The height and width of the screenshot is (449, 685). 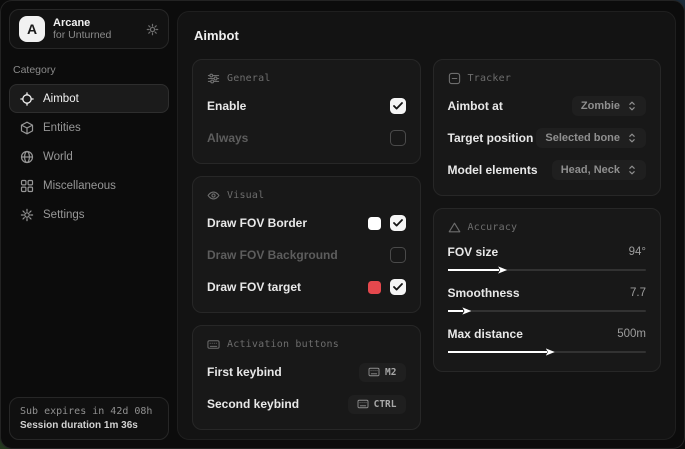 I want to click on triangle-icon, so click(x=454, y=227).